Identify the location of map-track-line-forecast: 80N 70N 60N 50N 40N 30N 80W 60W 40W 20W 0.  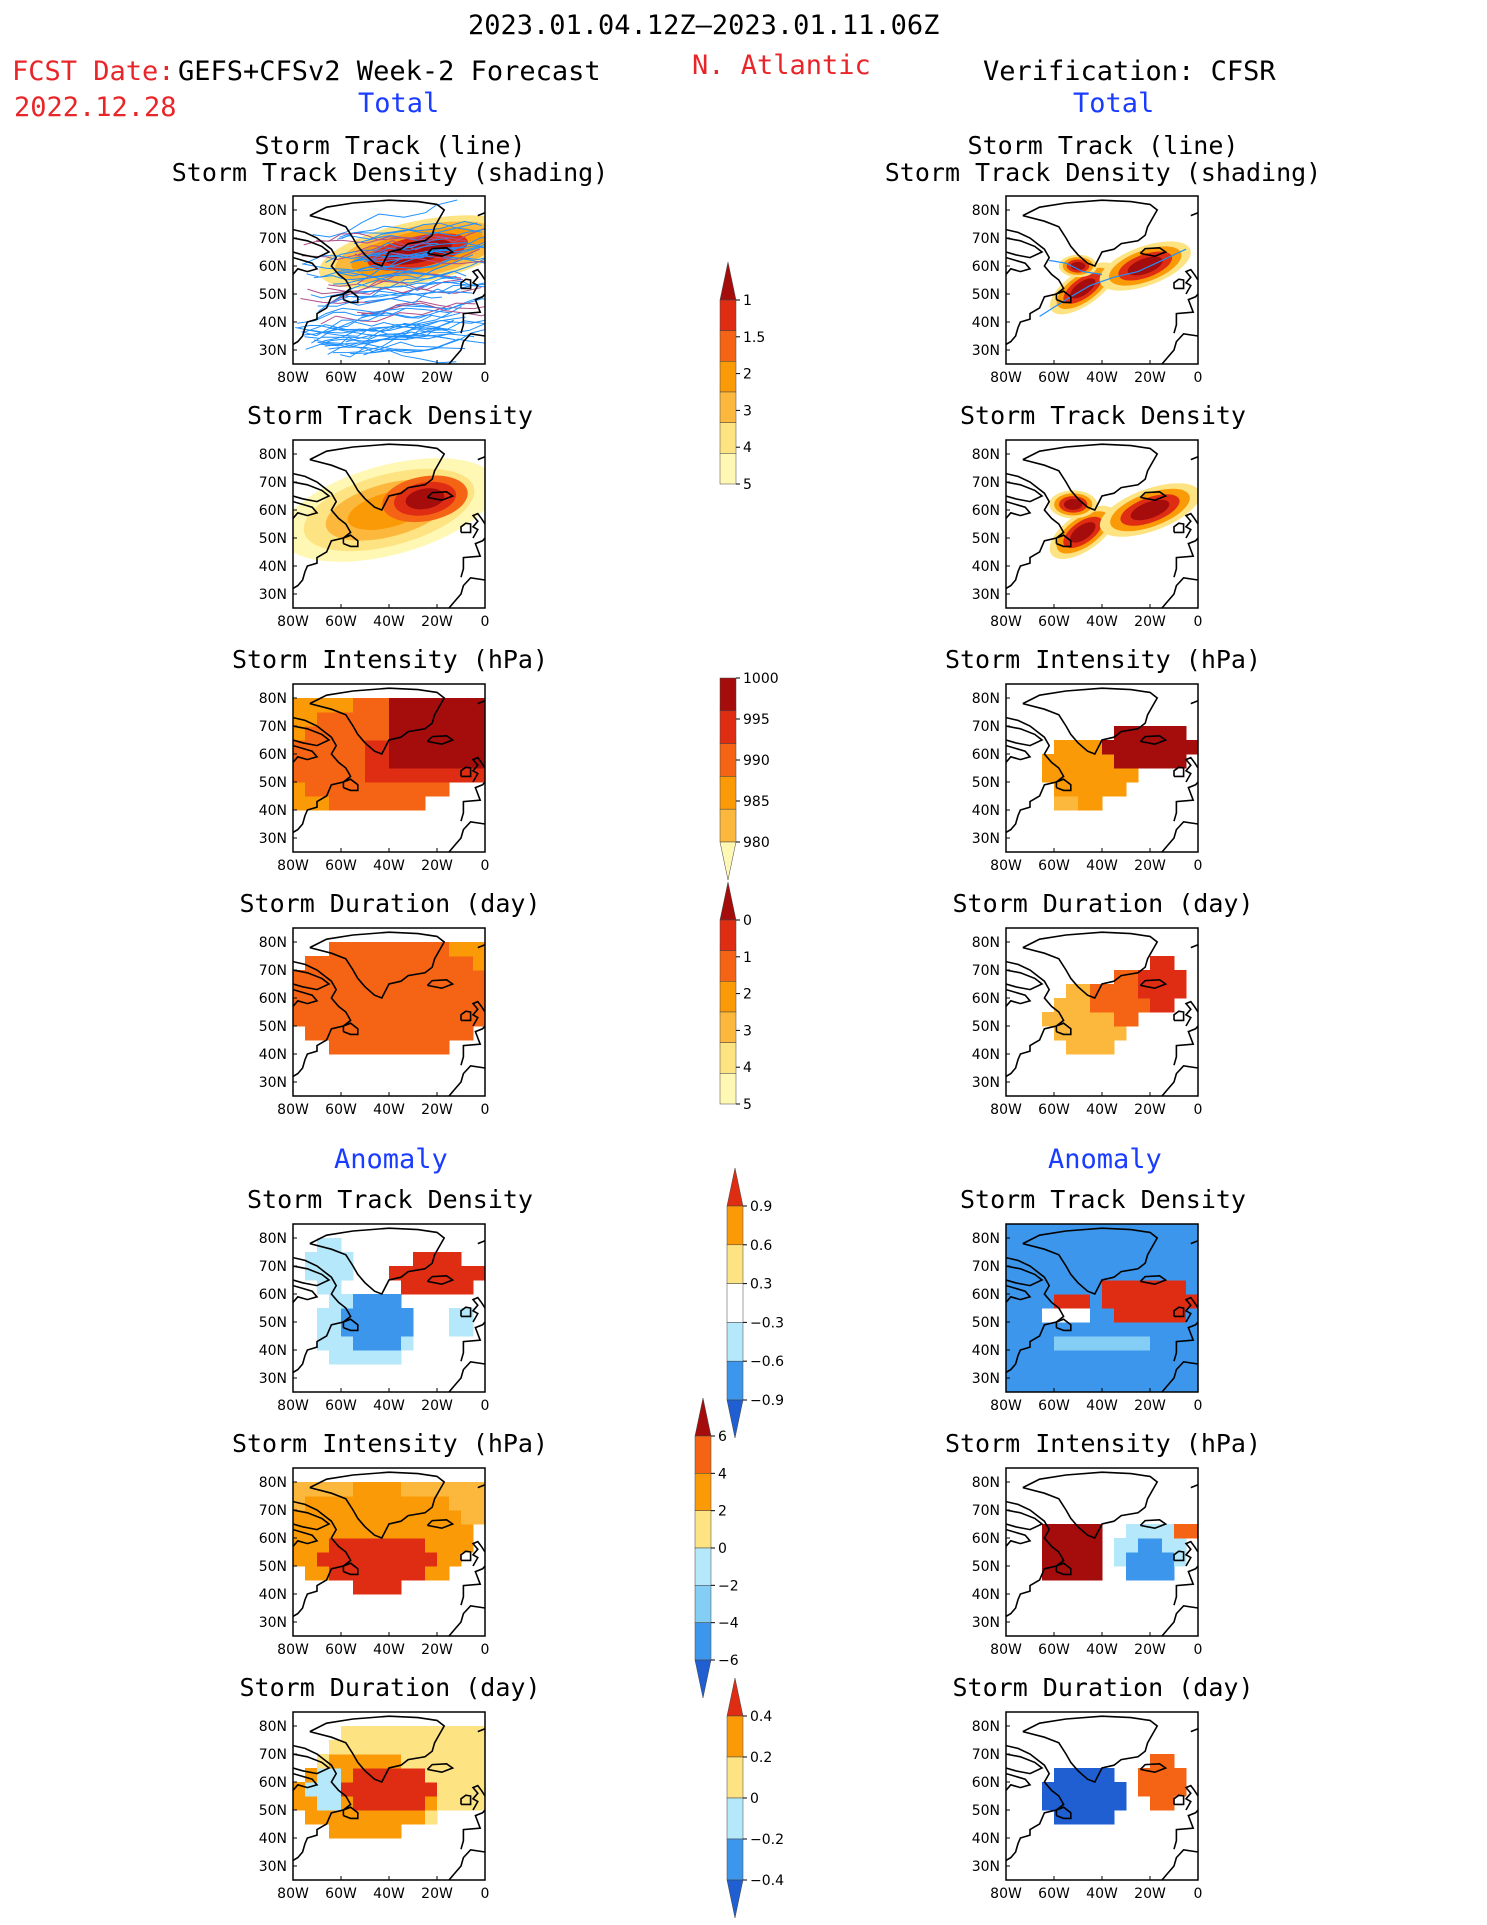
(374, 291).